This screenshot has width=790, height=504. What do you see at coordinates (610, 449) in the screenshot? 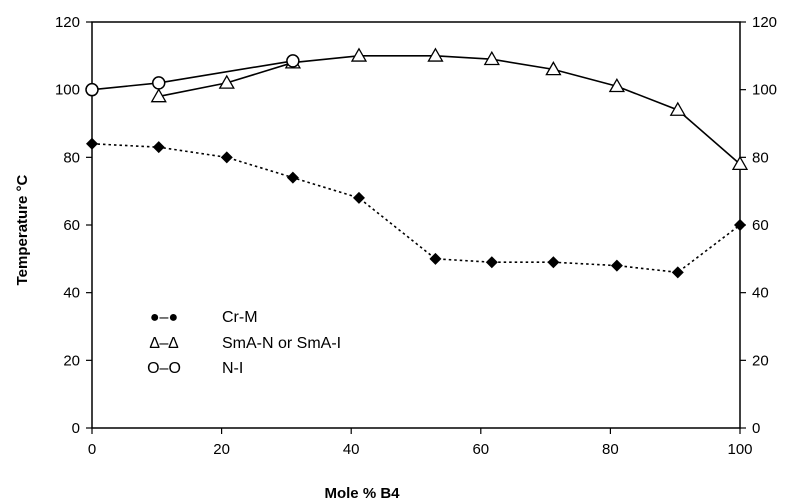
I see `x-tick-label: 80` at bounding box center [610, 449].